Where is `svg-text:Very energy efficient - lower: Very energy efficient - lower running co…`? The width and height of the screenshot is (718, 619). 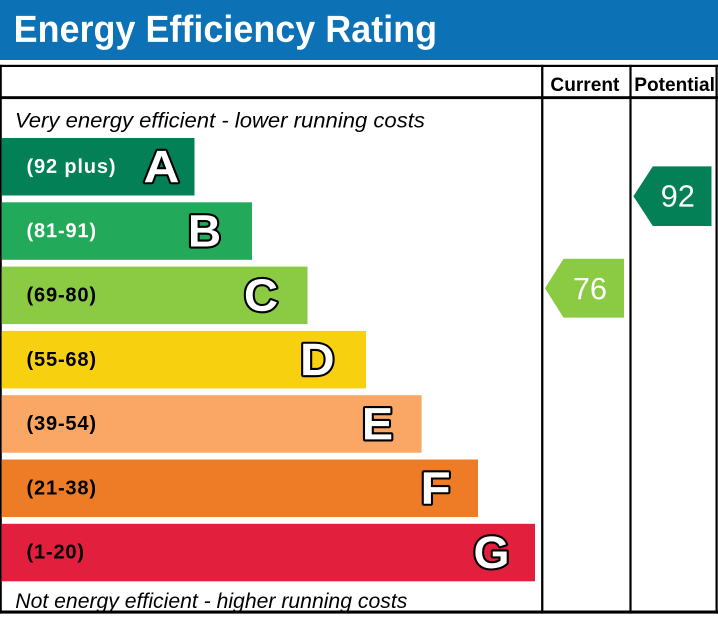 svg-text:Very energy efficient - lower: Very energy efficient - lower running co… is located at coordinates (220, 121).